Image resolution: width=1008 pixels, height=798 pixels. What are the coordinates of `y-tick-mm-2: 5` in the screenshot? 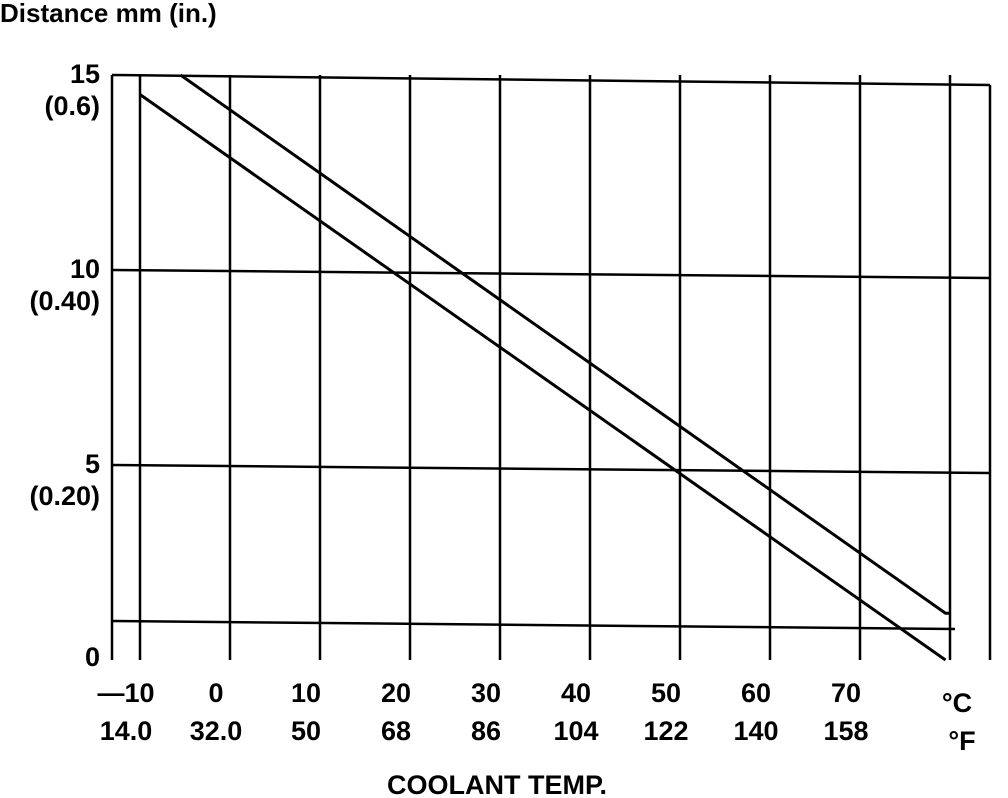 It's located at (92, 464).